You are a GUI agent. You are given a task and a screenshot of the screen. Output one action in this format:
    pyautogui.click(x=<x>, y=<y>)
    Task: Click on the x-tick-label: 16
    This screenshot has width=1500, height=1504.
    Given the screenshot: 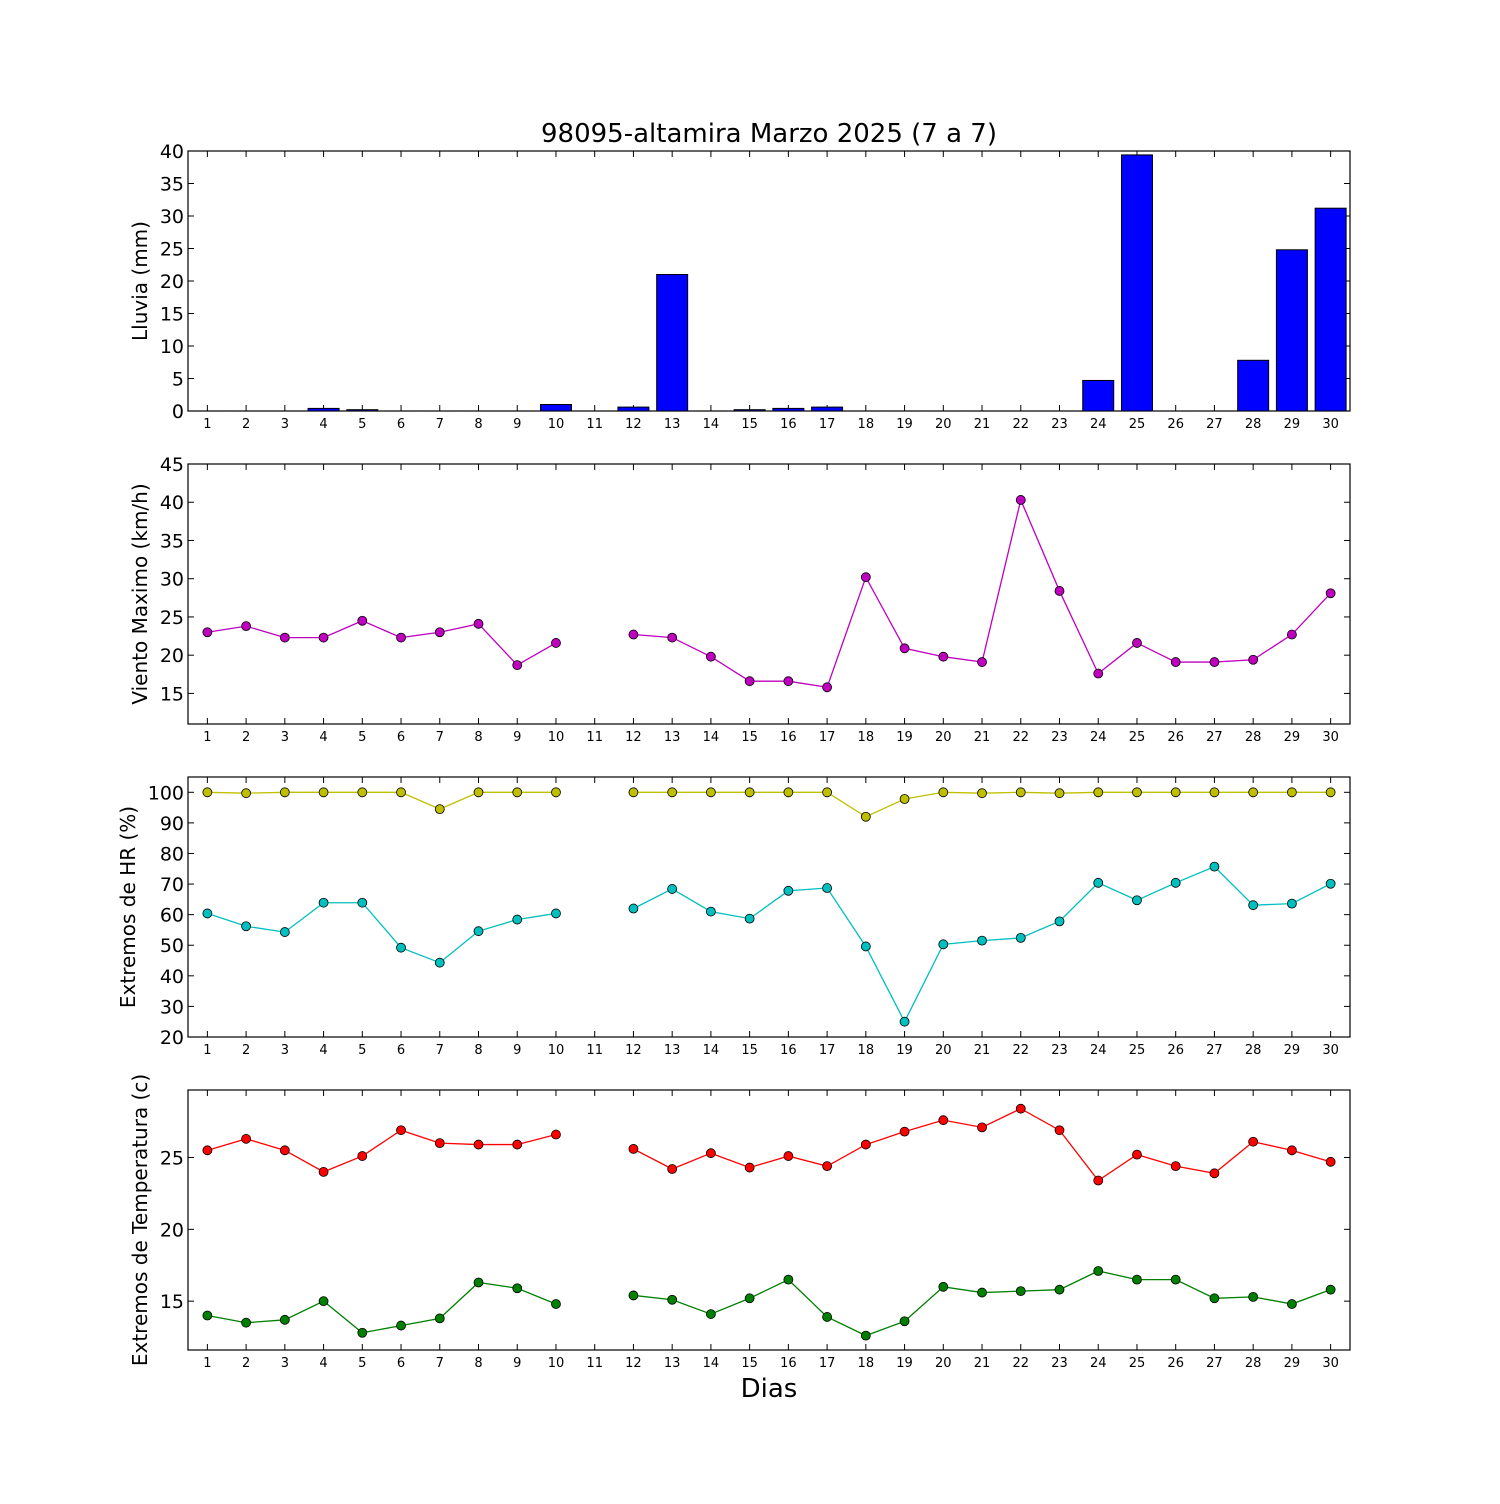 What is the action you would take?
    pyautogui.click(x=788, y=1050)
    